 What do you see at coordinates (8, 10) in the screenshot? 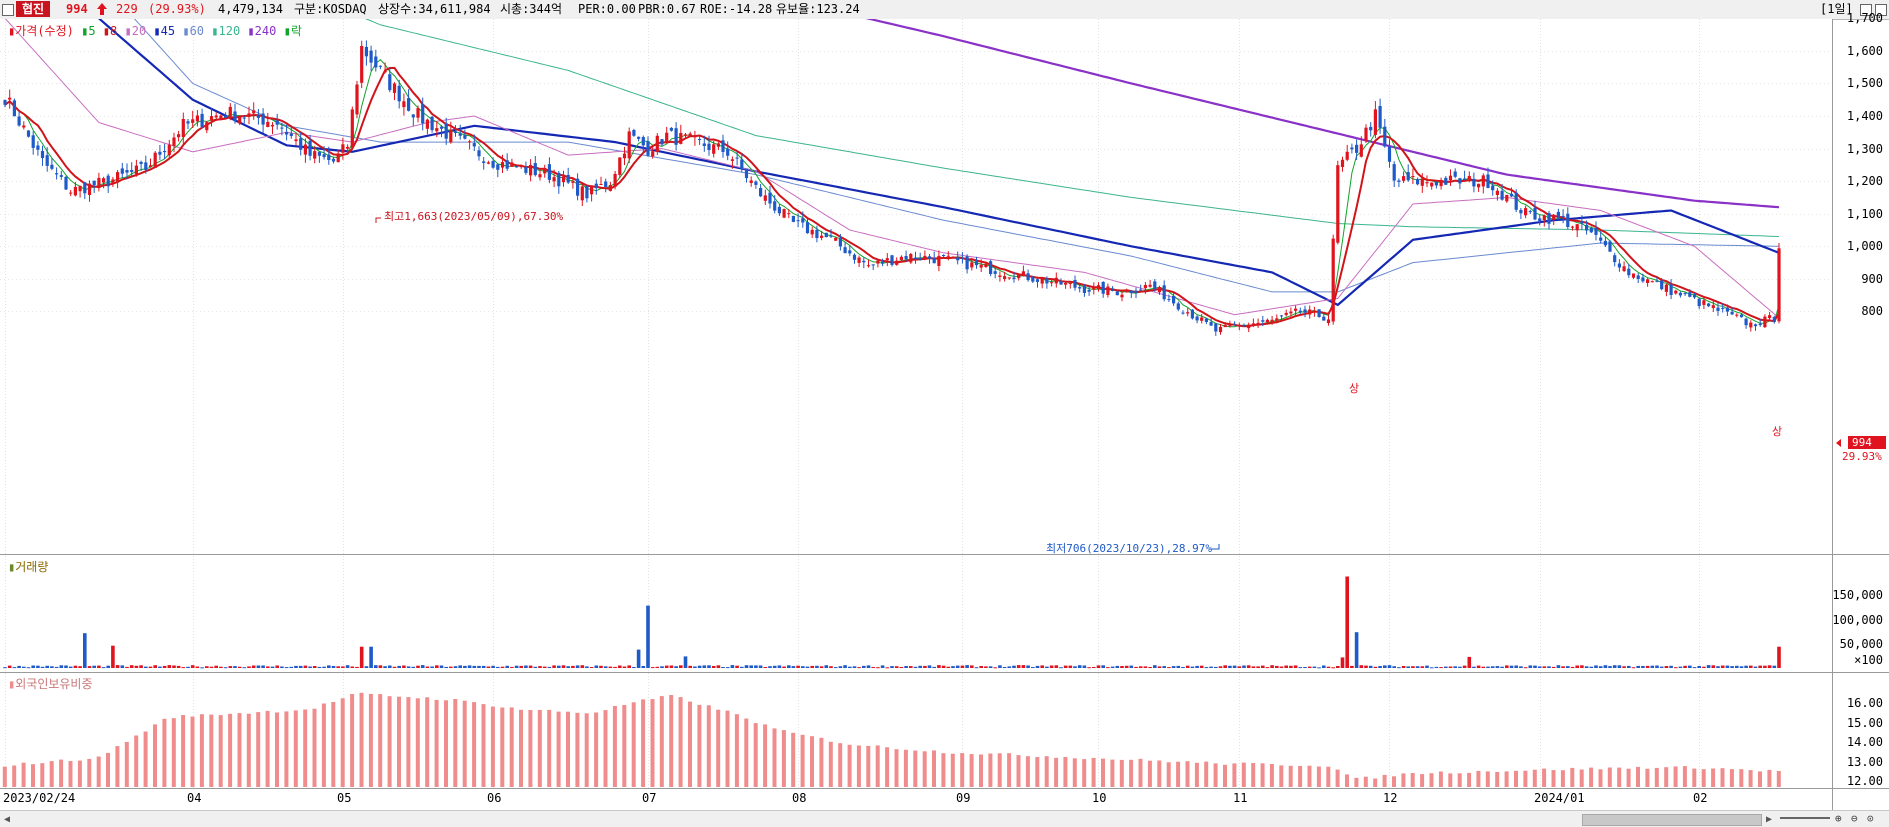
I see `menu-toggle-icon` at bounding box center [8, 10].